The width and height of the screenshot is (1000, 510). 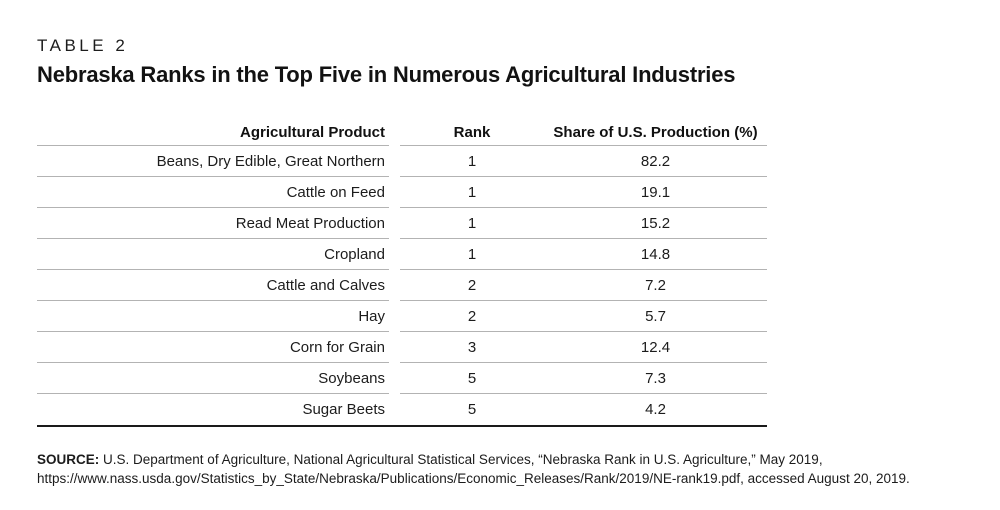 What do you see at coordinates (583, 378) in the screenshot?
I see `row-right-segment: 5 7.3` at bounding box center [583, 378].